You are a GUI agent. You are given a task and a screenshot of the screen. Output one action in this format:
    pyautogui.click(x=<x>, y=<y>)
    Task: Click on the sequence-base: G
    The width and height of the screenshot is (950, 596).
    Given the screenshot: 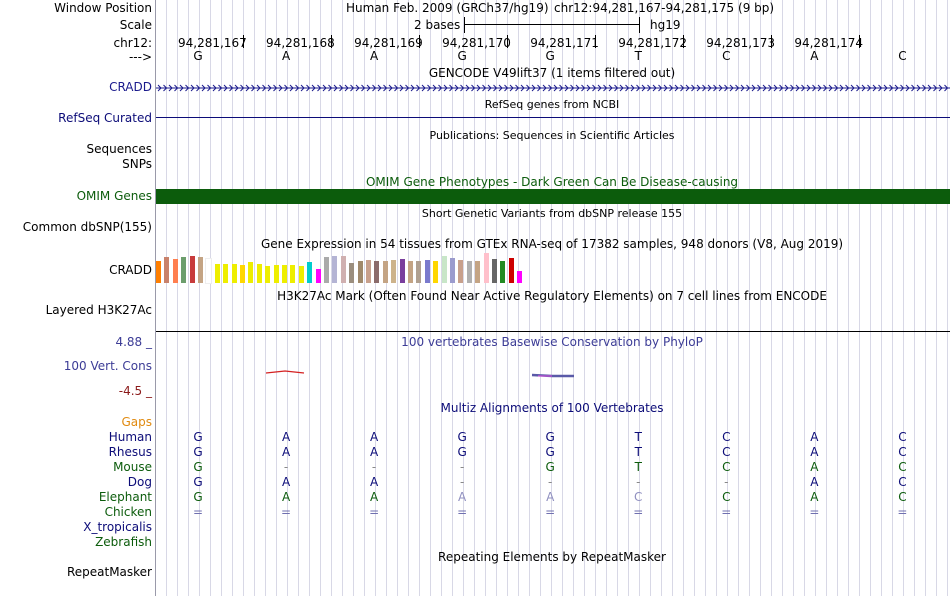 What is the action you would take?
    pyautogui.click(x=550, y=56)
    